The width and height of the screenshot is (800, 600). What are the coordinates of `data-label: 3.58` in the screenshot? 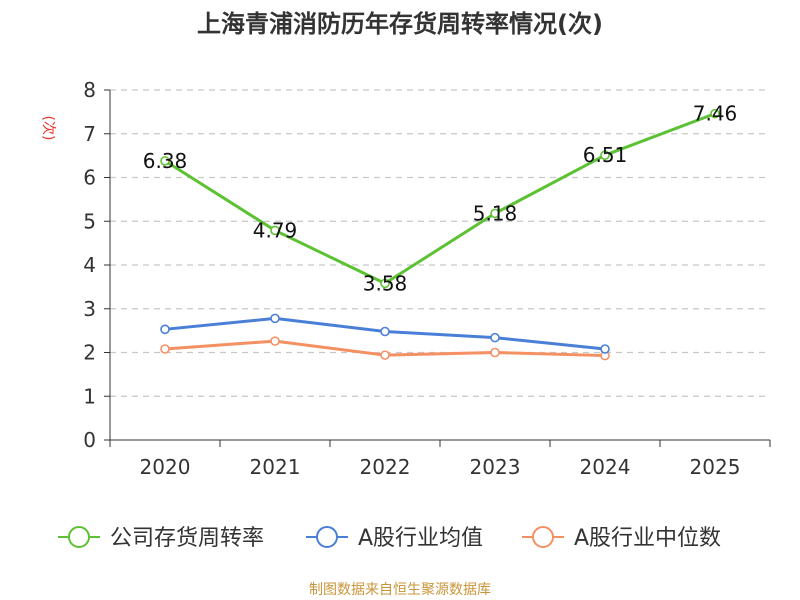 It's located at (385, 283).